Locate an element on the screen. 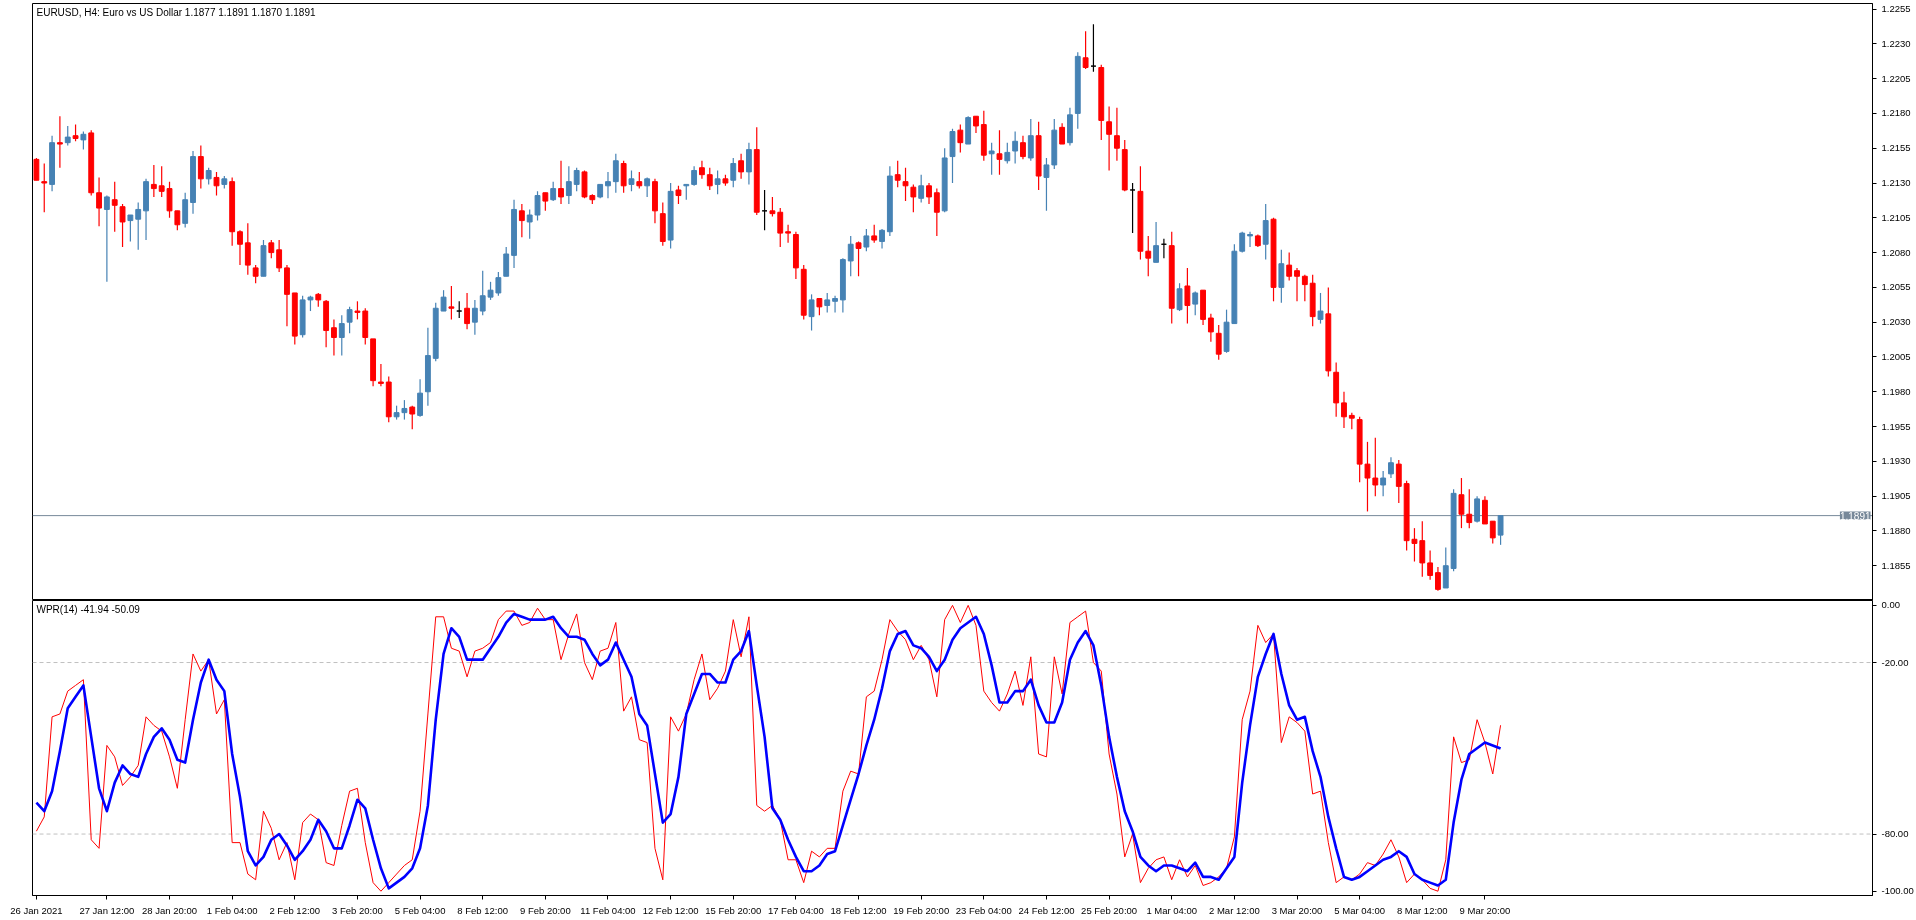  y-tick-label: 1.2030 is located at coordinates (1896, 322).